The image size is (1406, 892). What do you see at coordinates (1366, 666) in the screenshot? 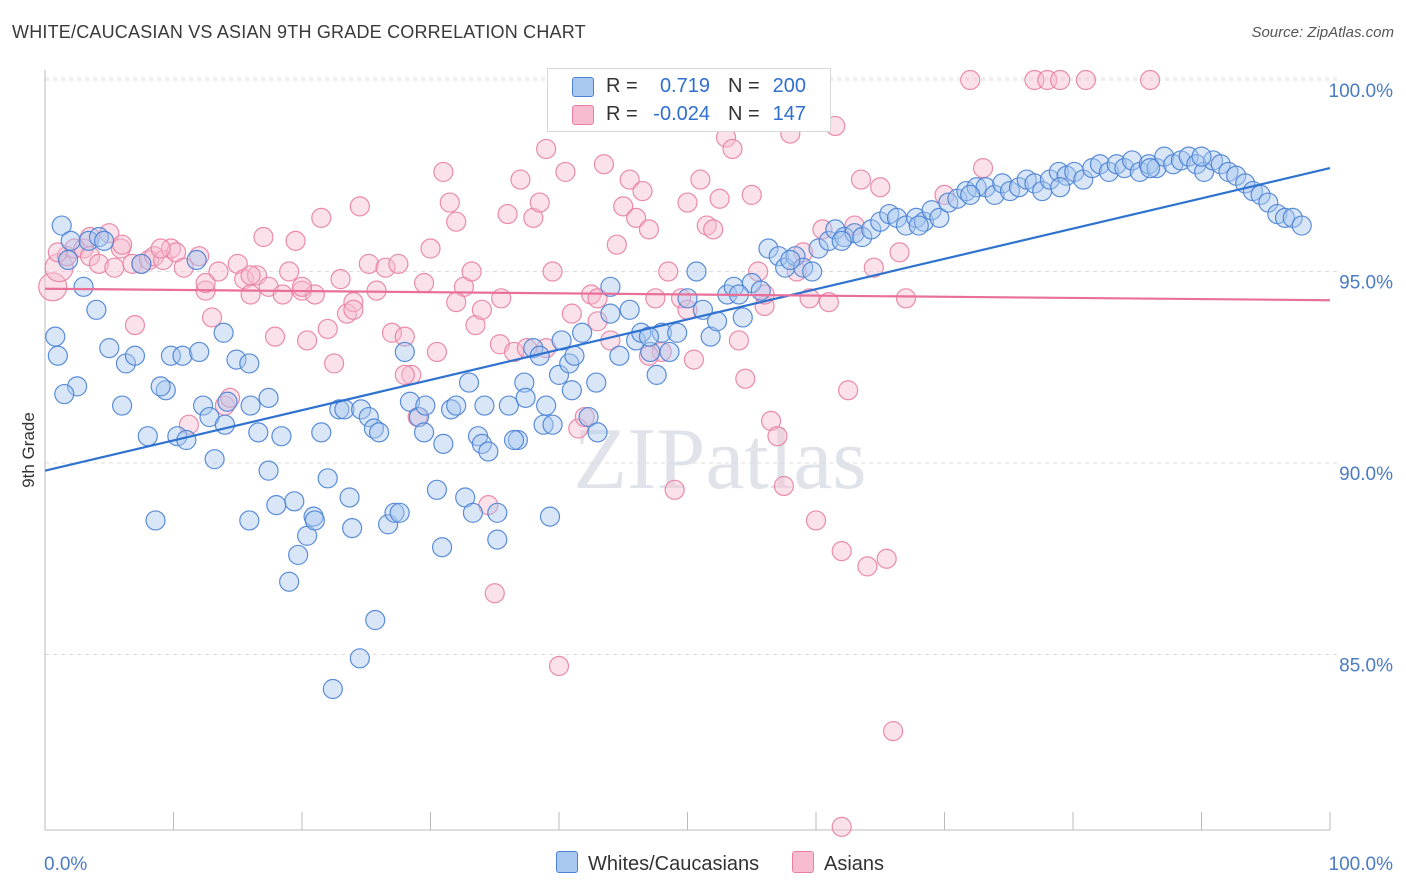
I see `y-tick-label: 85.0%` at bounding box center [1366, 666].